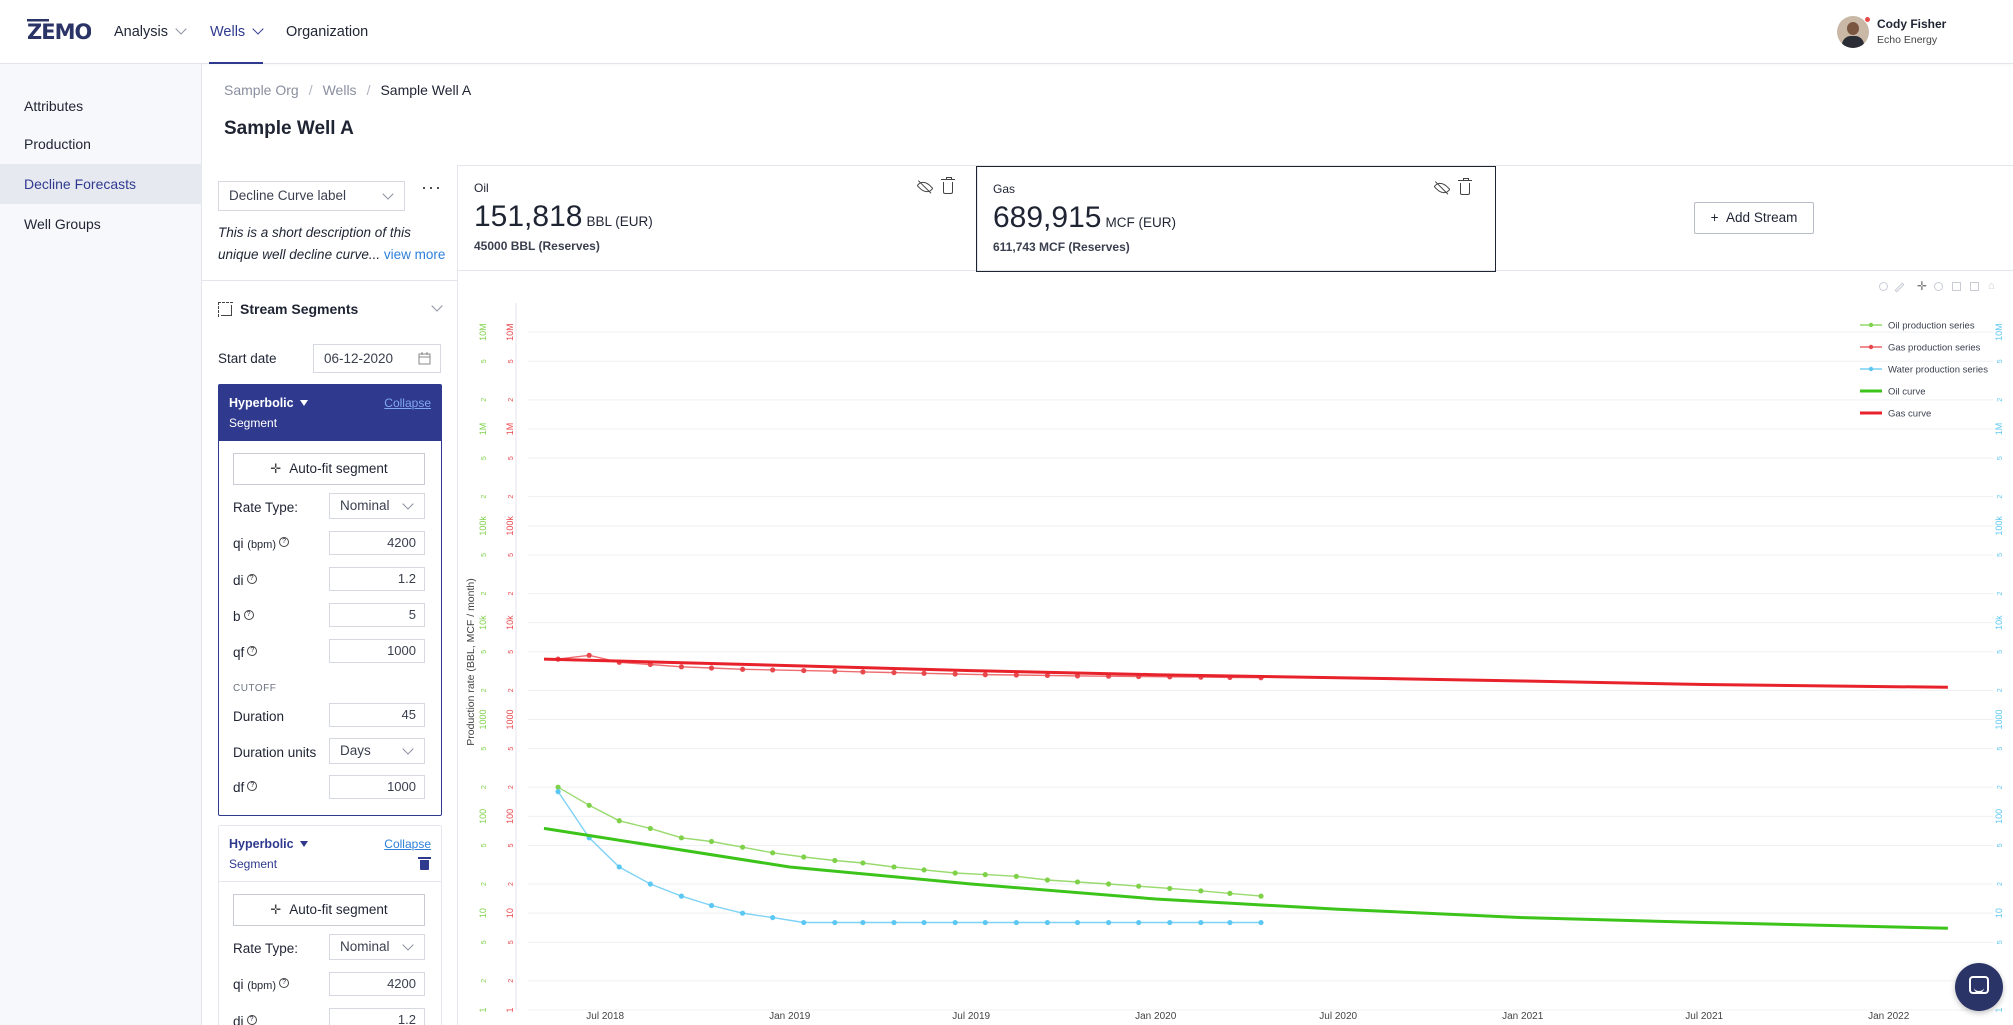 The image size is (2013, 1025). Describe the element at coordinates (377, 651) in the screenshot. I see `qf-input: 1000` at that location.